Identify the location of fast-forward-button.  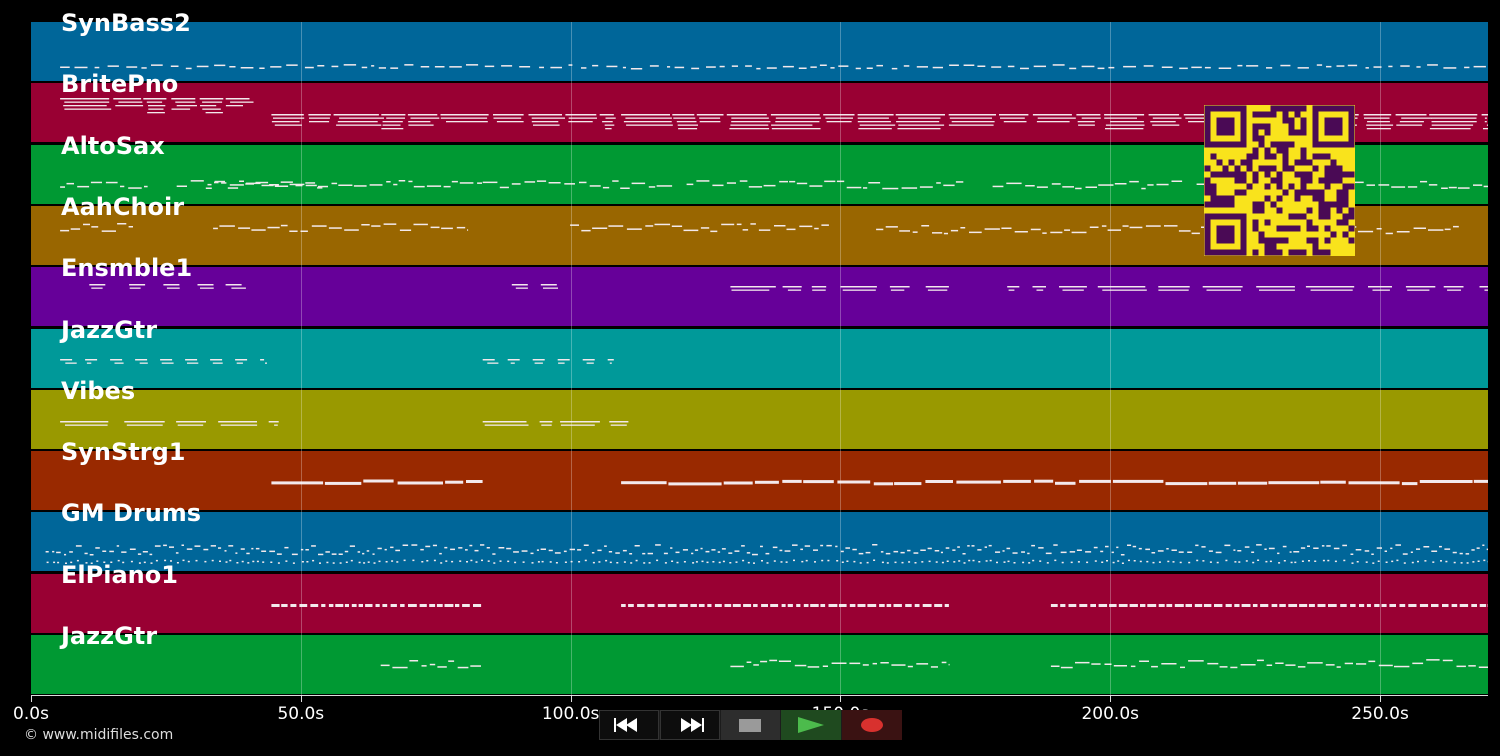
(689, 725).